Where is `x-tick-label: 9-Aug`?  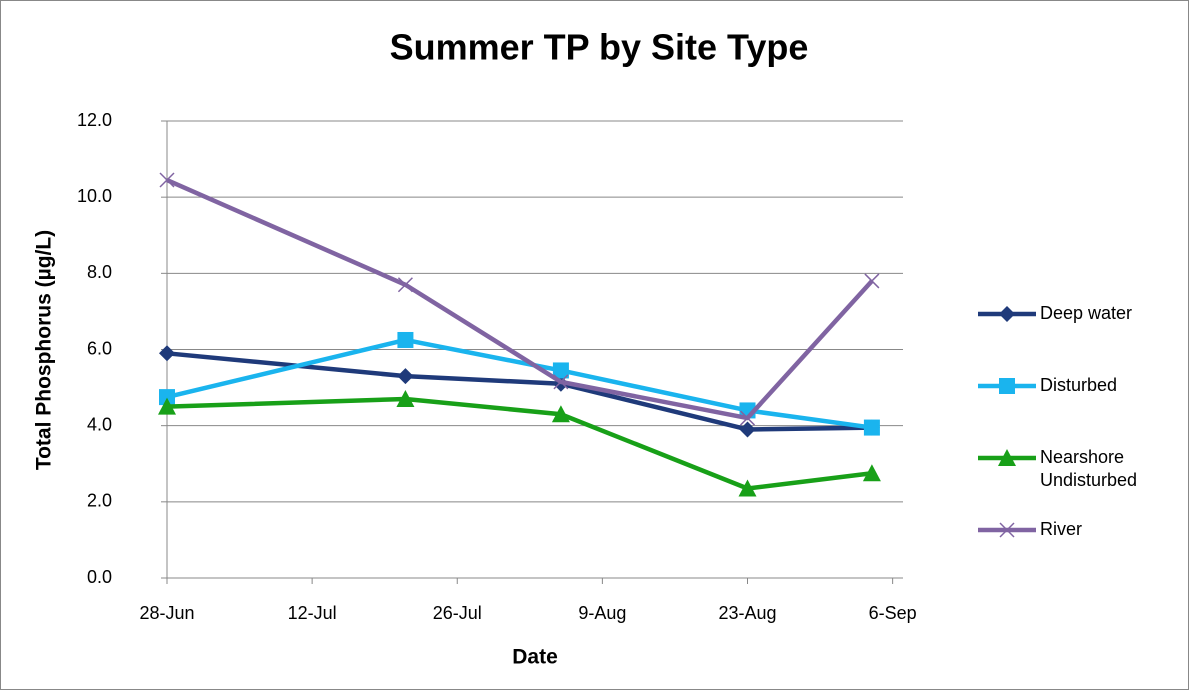 x-tick-label: 9-Aug is located at coordinates (602, 613).